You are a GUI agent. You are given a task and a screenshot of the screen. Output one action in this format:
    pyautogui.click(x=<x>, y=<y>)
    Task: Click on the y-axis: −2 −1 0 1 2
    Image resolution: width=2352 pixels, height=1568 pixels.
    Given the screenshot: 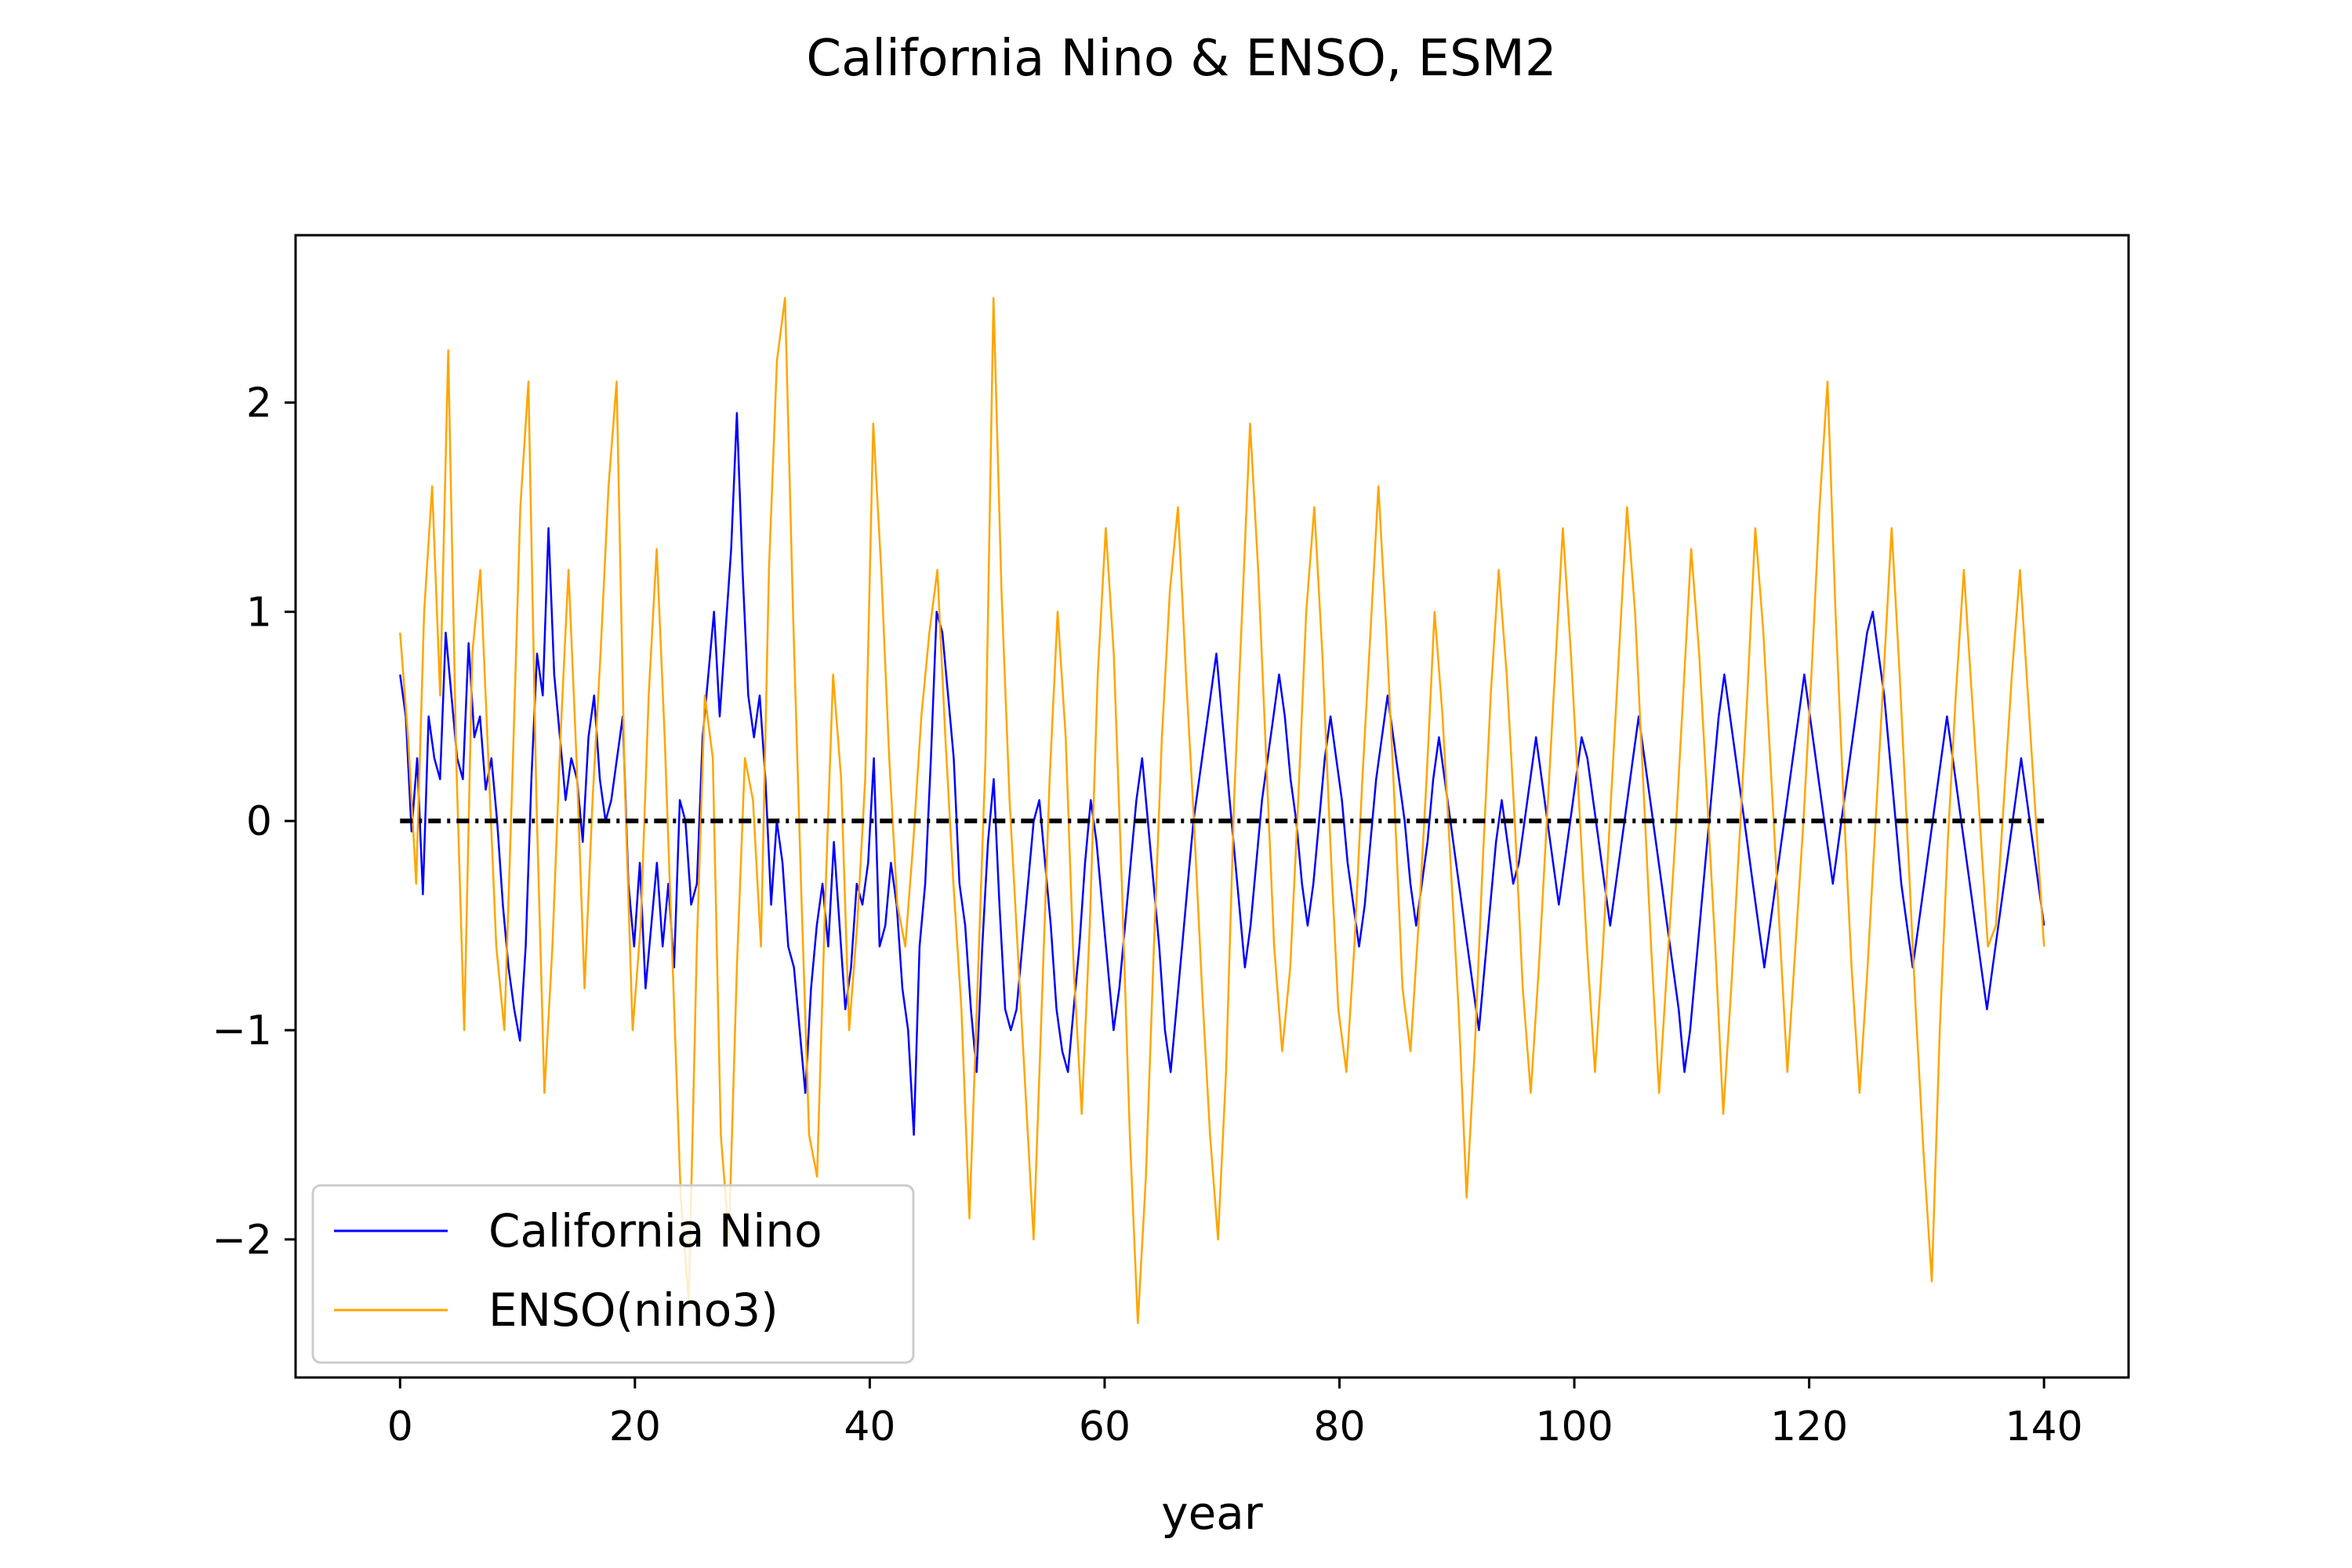 What is the action you would take?
    pyautogui.click(x=254, y=821)
    